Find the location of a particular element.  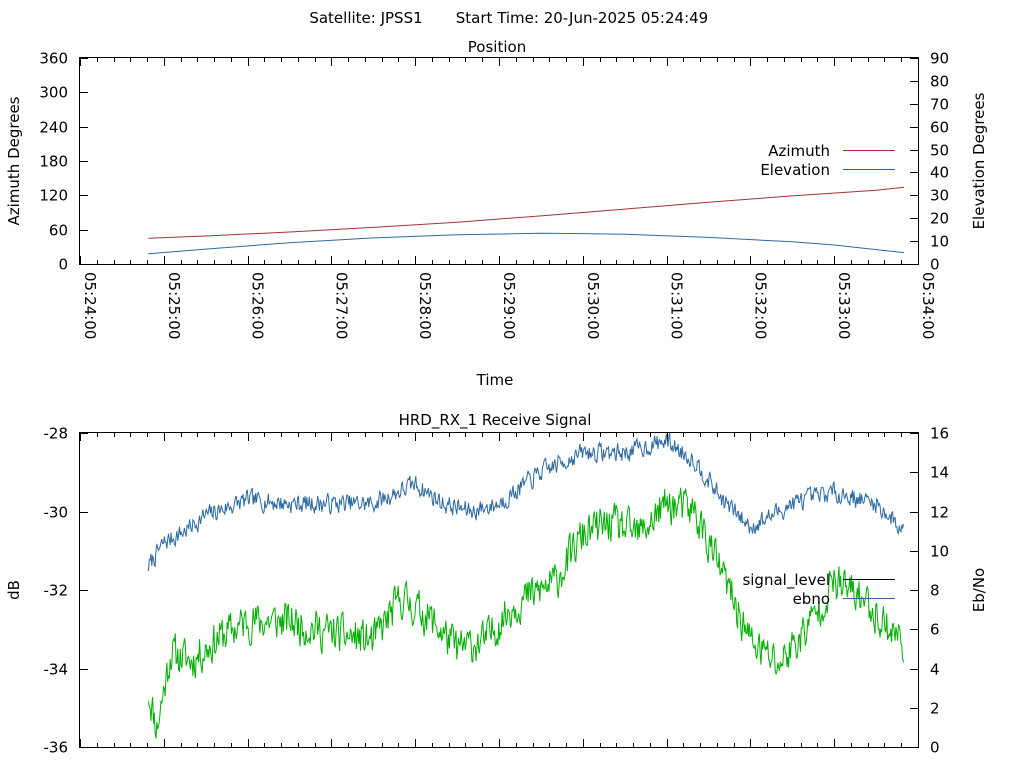

x-tick-label: 05:31:00 is located at coordinates (677, 305).